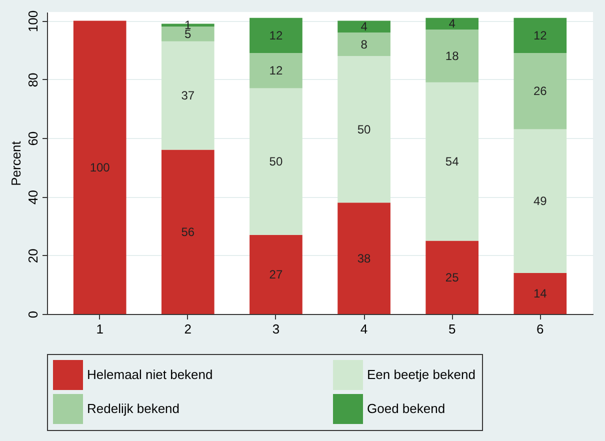 Image resolution: width=605 pixels, height=441 pixels. What do you see at coordinates (452, 329) in the screenshot?
I see `x-tick-label: 5` at bounding box center [452, 329].